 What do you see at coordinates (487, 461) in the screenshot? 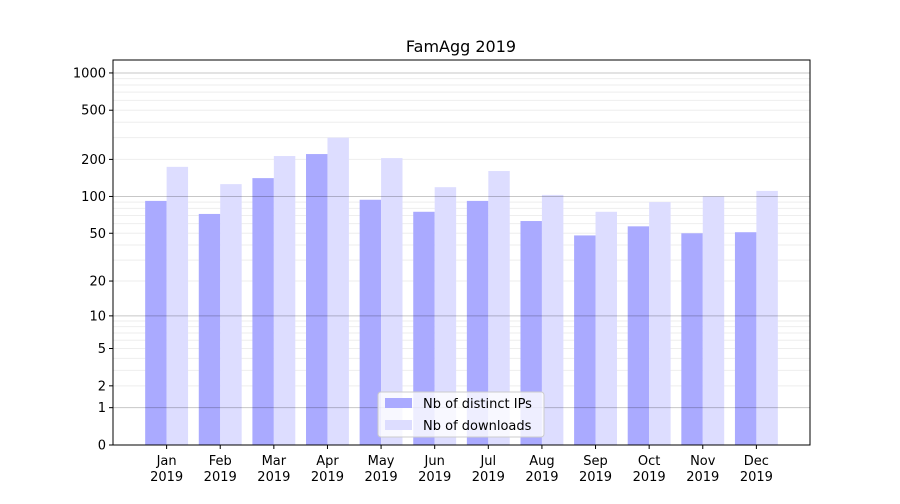
I see `x-tick-label-line: Jul` at bounding box center [487, 461].